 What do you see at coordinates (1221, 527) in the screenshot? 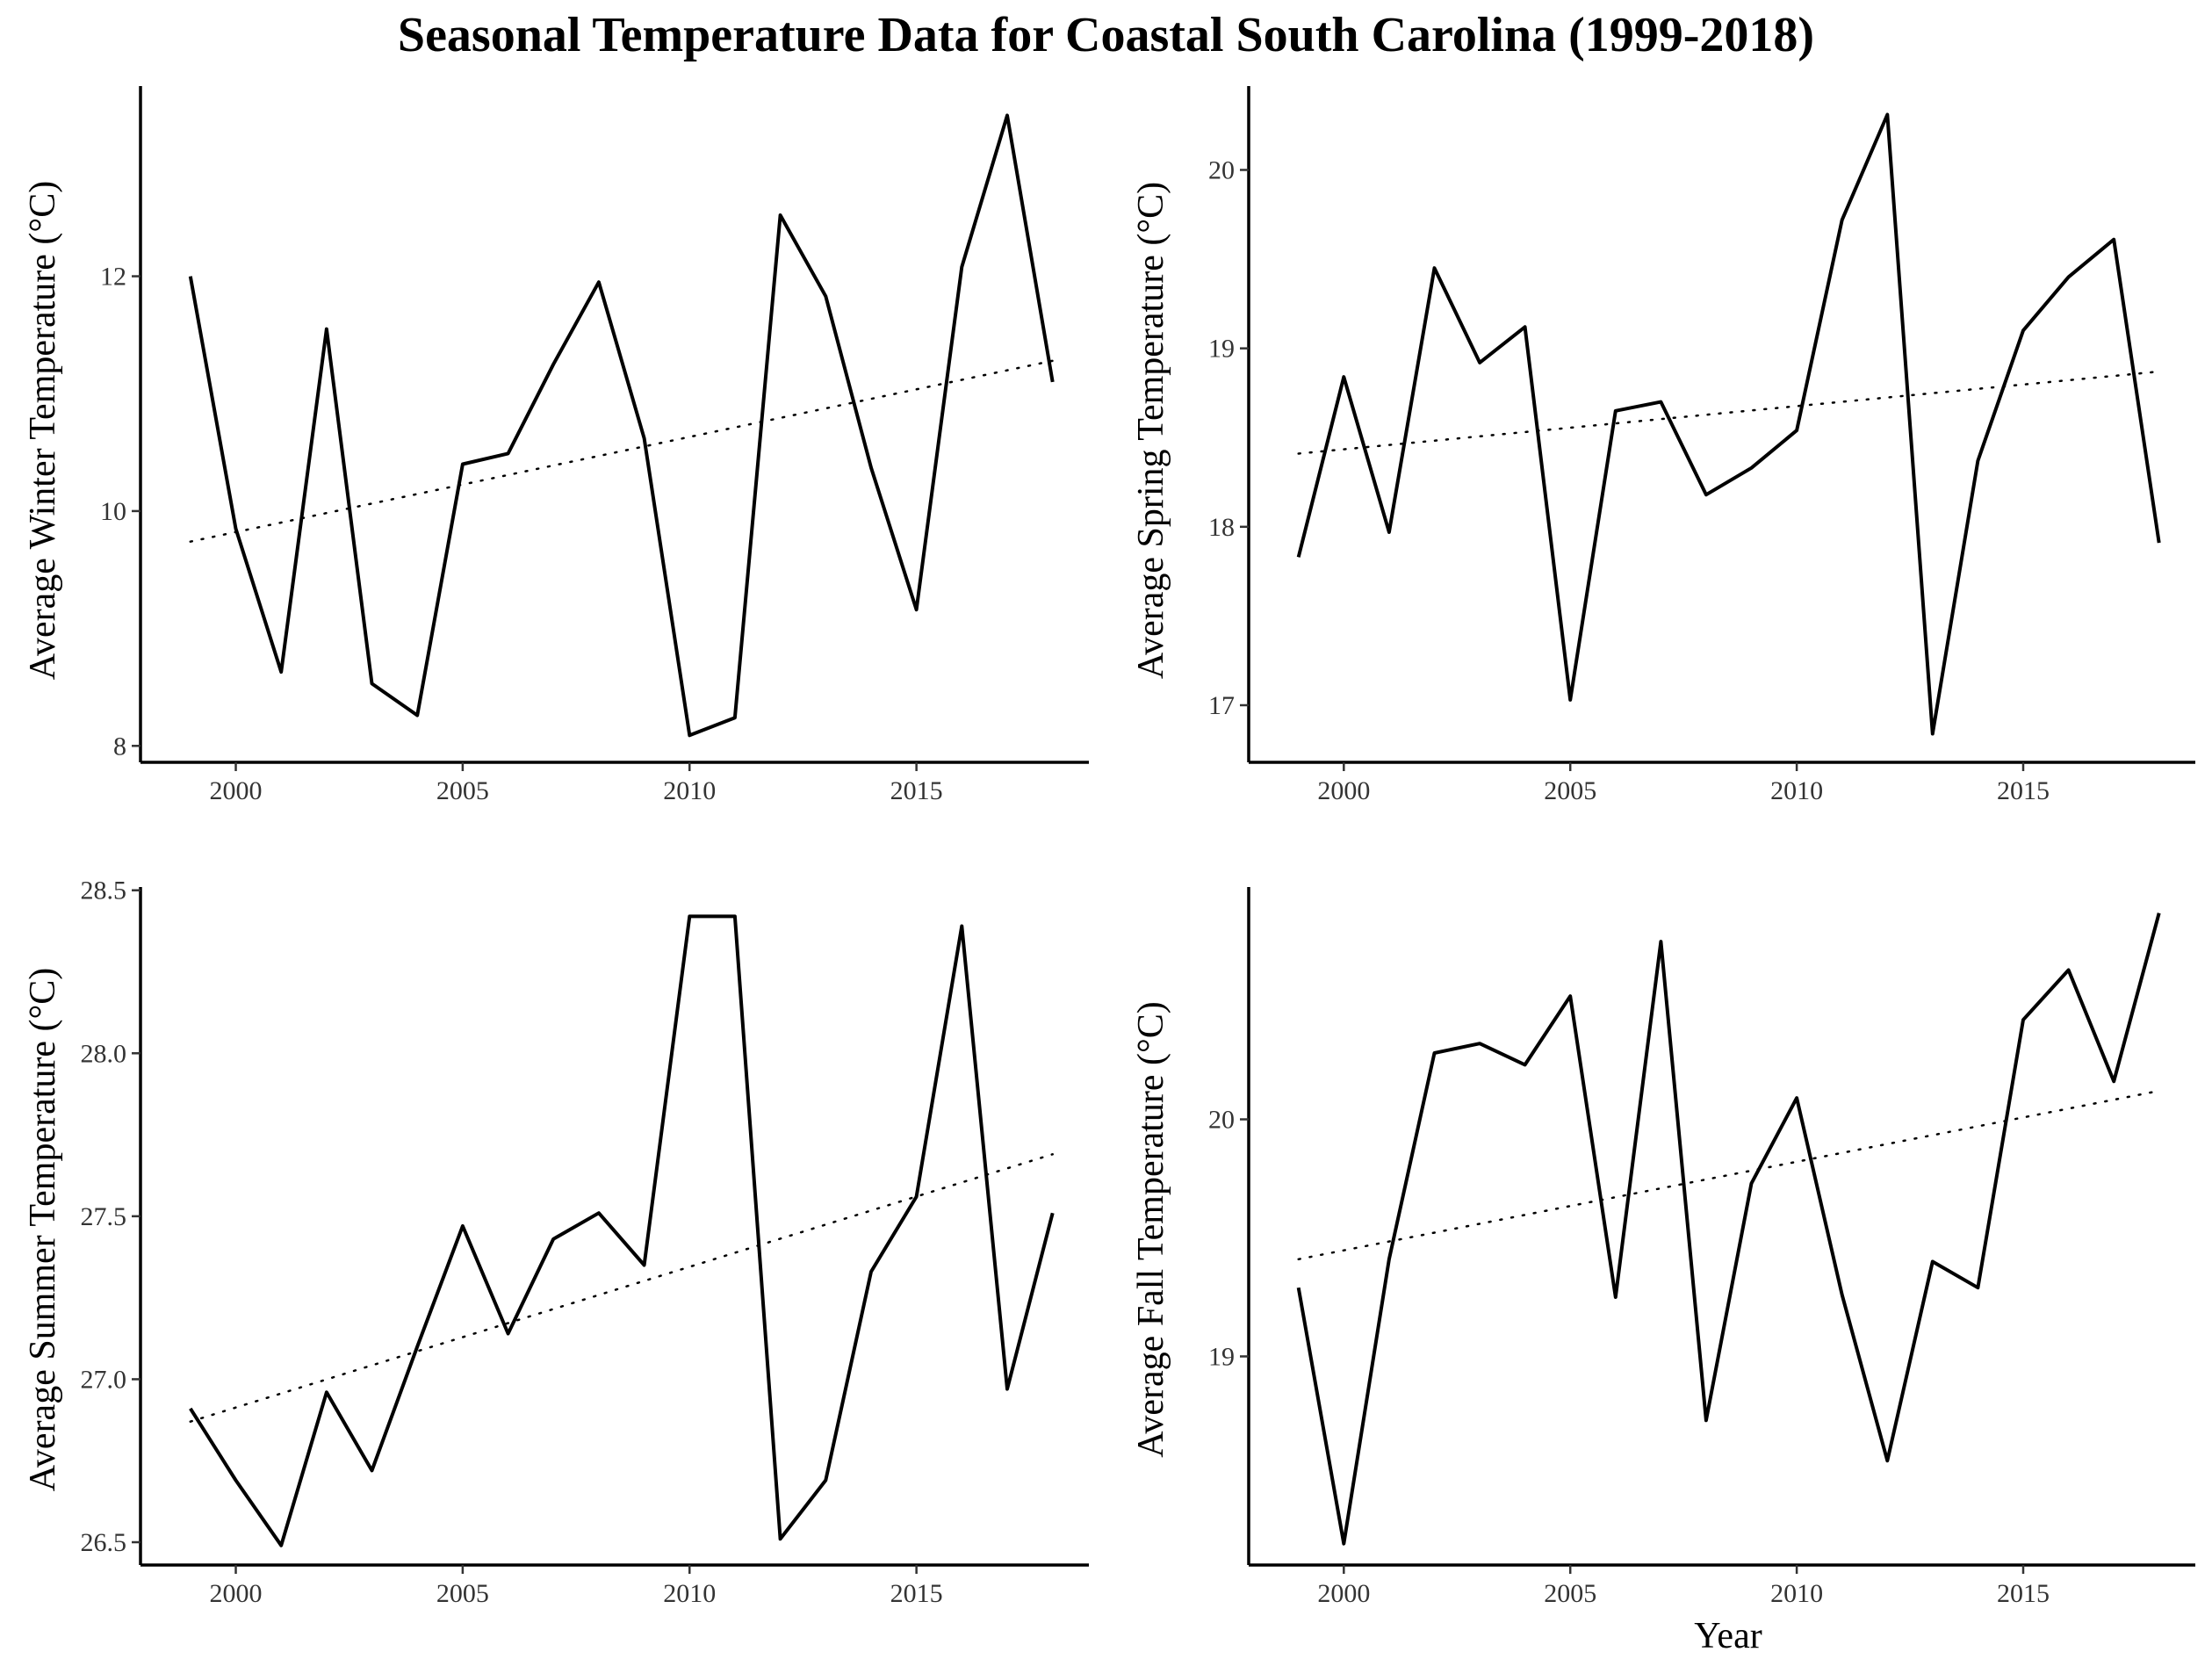
I see `y-tick-label: 18` at bounding box center [1221, 527].